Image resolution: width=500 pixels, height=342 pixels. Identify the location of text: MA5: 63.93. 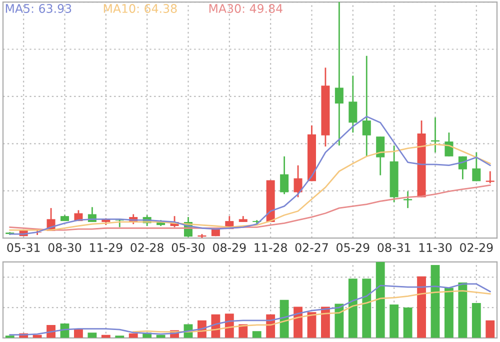
(39, 8).